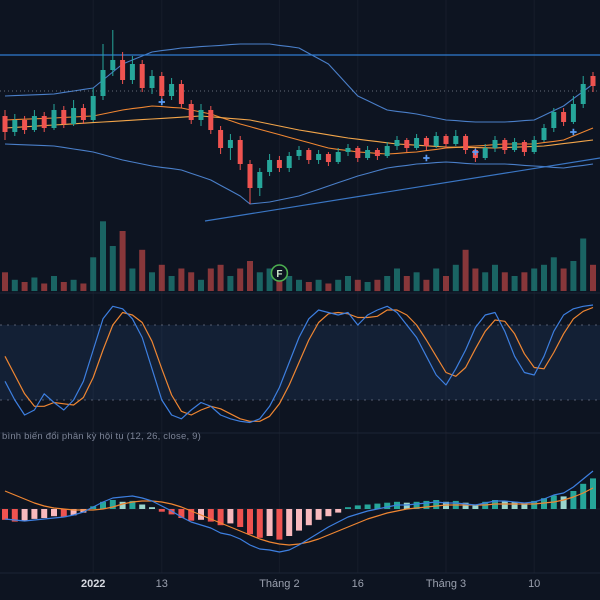 Image resolution: width=600 pixels, height=600 pixels. I want to click on time-axis-label: 2022, so click(93, 584).